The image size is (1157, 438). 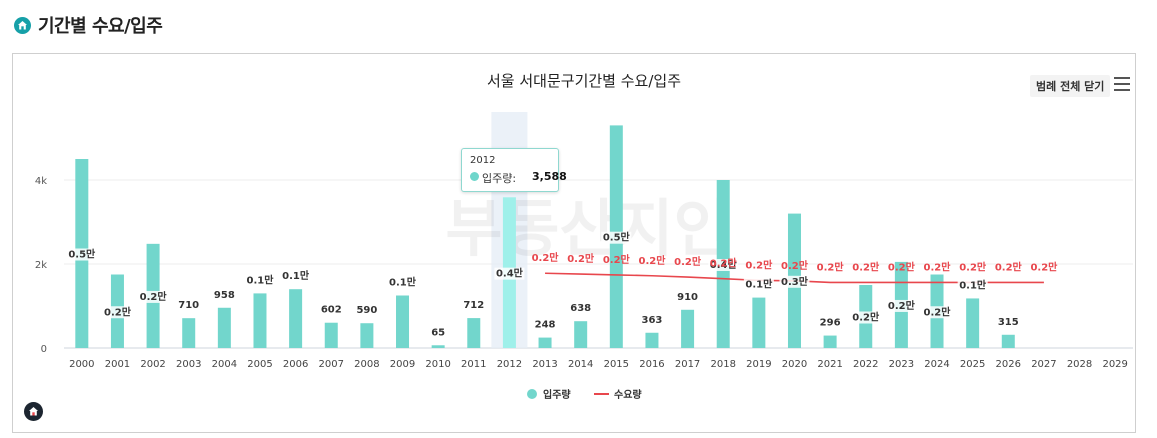 I want to click on x-tick-label: 2021, so click(x=829, y=364).